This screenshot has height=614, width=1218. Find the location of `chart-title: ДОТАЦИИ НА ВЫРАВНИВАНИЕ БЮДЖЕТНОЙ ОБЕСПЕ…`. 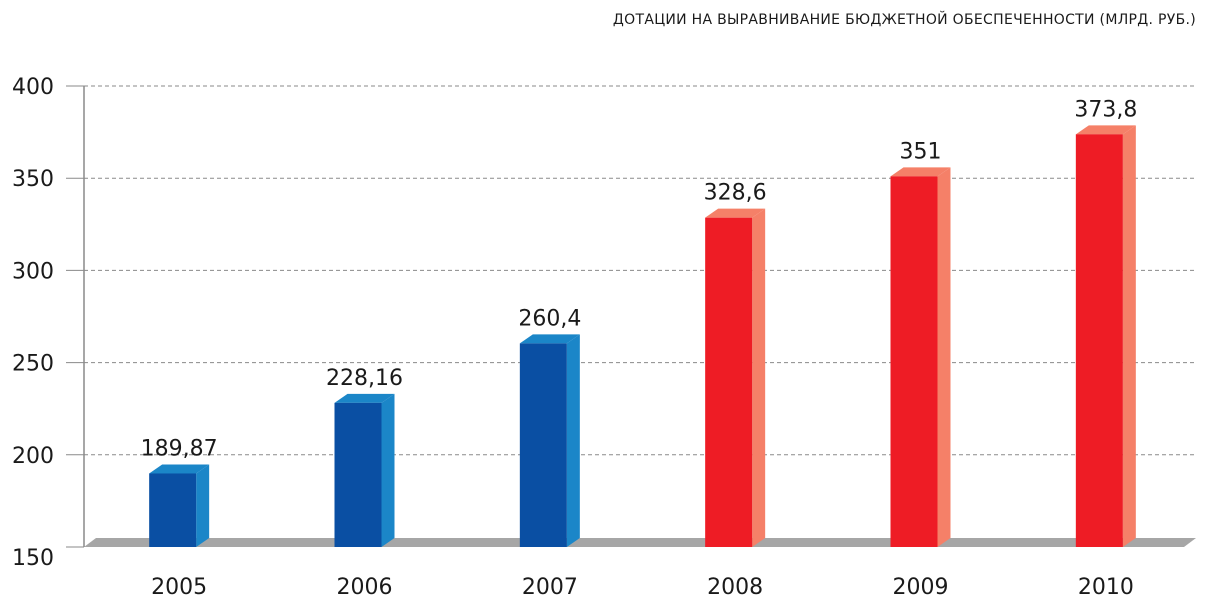

chart-title: ДОТАЦИИ НА ВЫРАВНИВАНИЕ БЮДЖЕТНОЙ ОБЕСПЕ… is located at coordinates (904, 20).